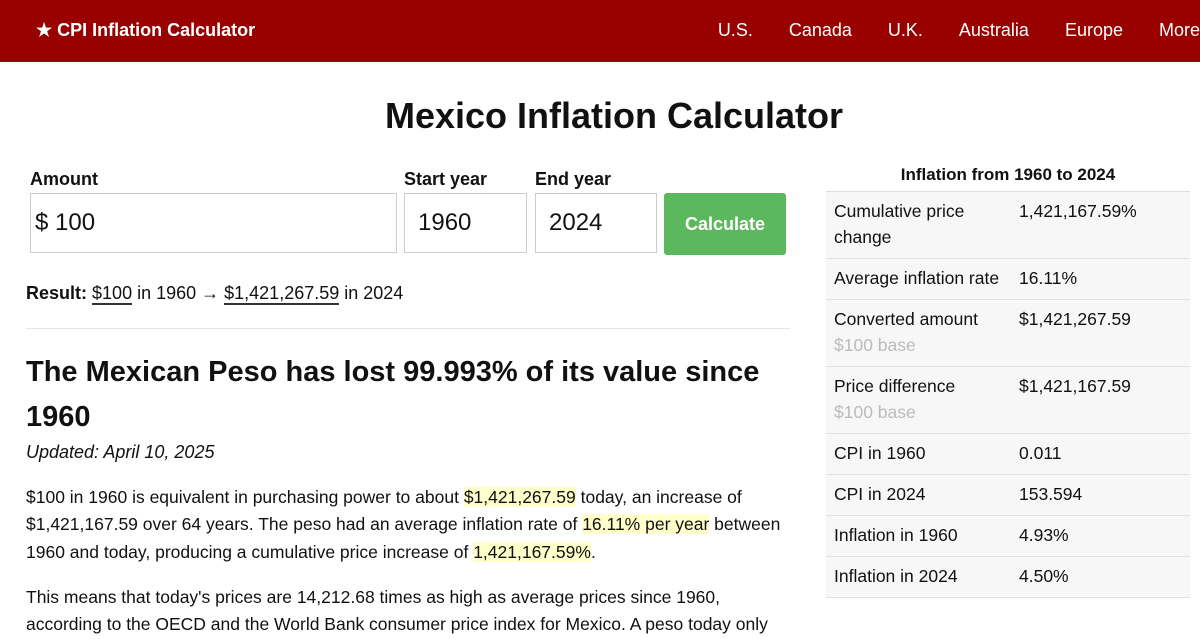 The width and height of the screenshot is (1200, 639). Describe the element at coordinates (926, 332) in the screenshot. I see `stat-label-cell: Converted amount $100 base` at that location.